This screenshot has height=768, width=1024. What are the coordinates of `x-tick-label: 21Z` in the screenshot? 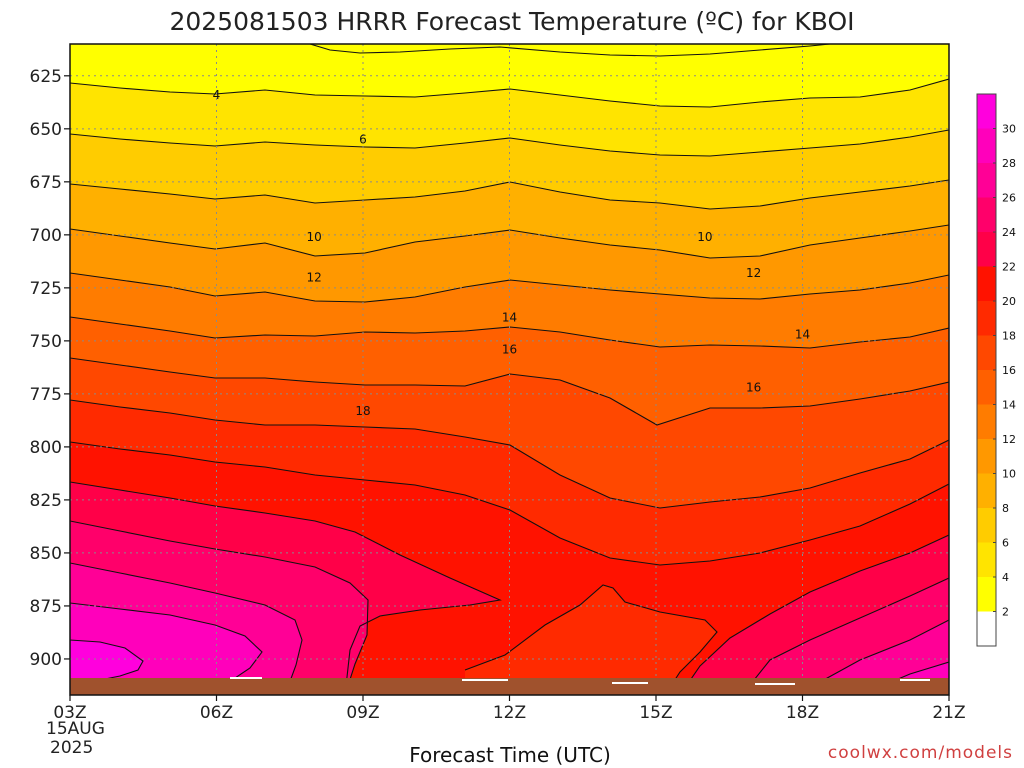 It's located at (948, 713).